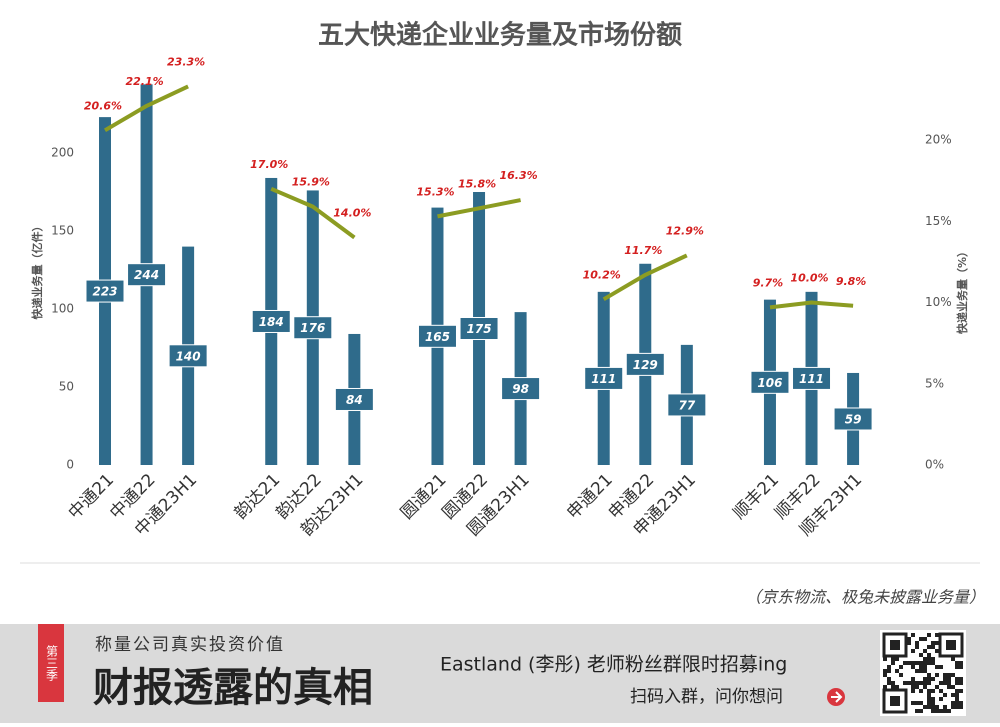 This screenshot has height=727, width=1000. I want to click on share-label: 9.7%, so click(768, 282).